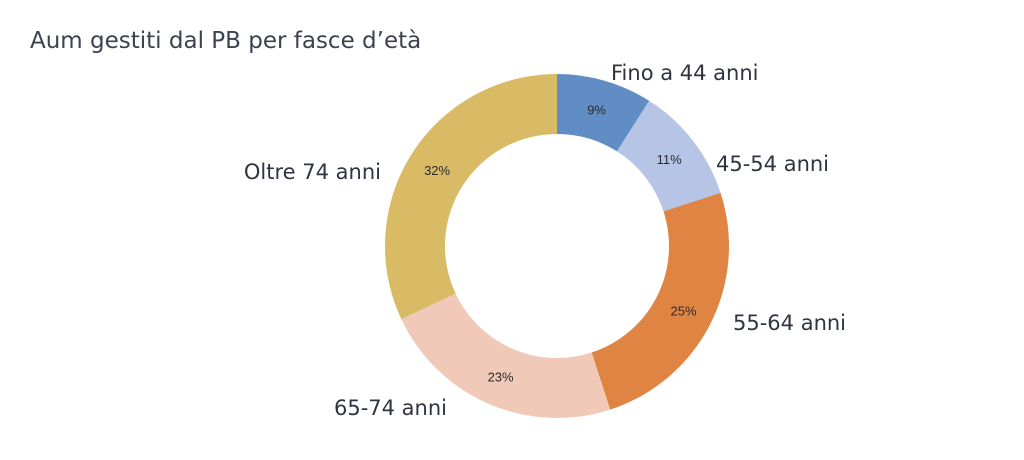 The height and width of the screenshot is (460, 1024). What do you see at coordinates (312, 172) in the screenshot?
I see `category-label: Oltre 74 anni` at bounding box center [312, 172].